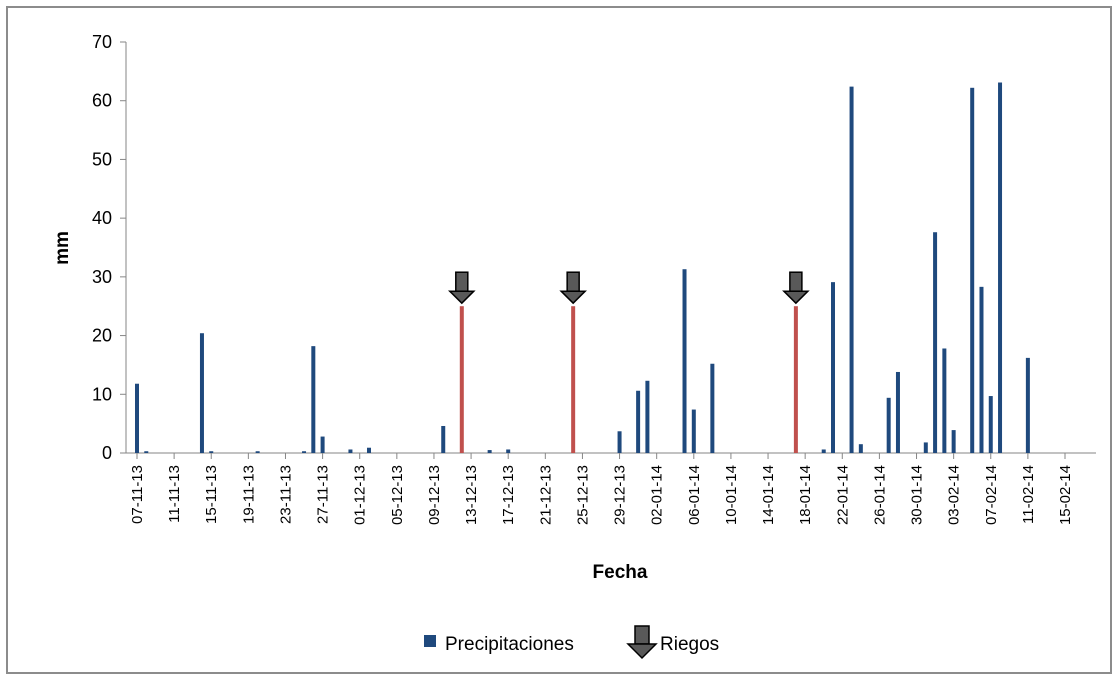 The height and width of the screenshot is (680, 1120). Describe the element at coordinates (323, 494) in the screenshot. I see `x-tick-label: 27-11-13` at that location.